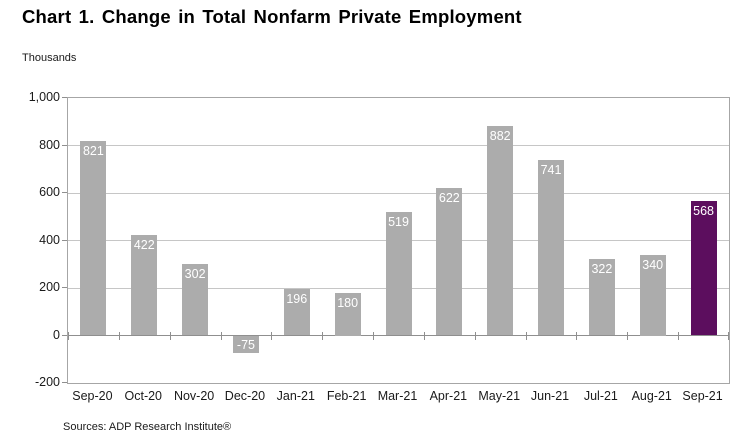 This screenshot has width=741, height=442. I want to click on bar-value-label: 302, so click(195, 273).